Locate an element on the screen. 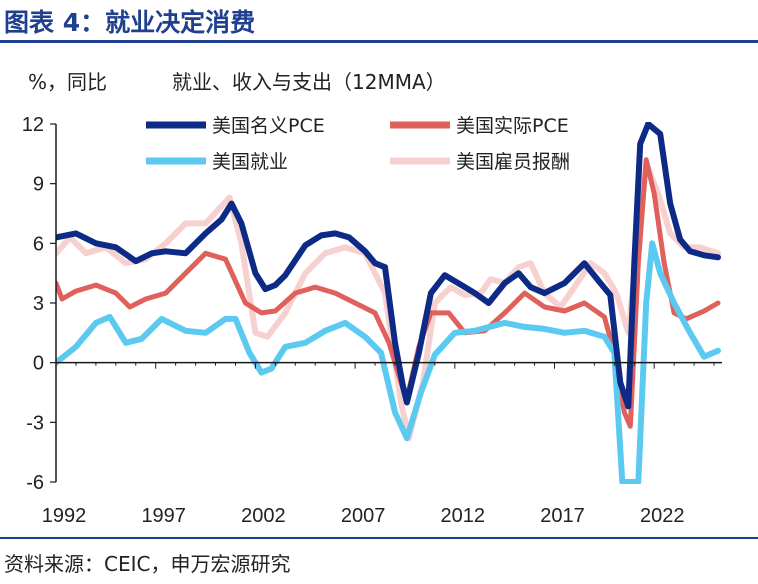  y-tick-label: 6 is located at coordinates (38, 244).